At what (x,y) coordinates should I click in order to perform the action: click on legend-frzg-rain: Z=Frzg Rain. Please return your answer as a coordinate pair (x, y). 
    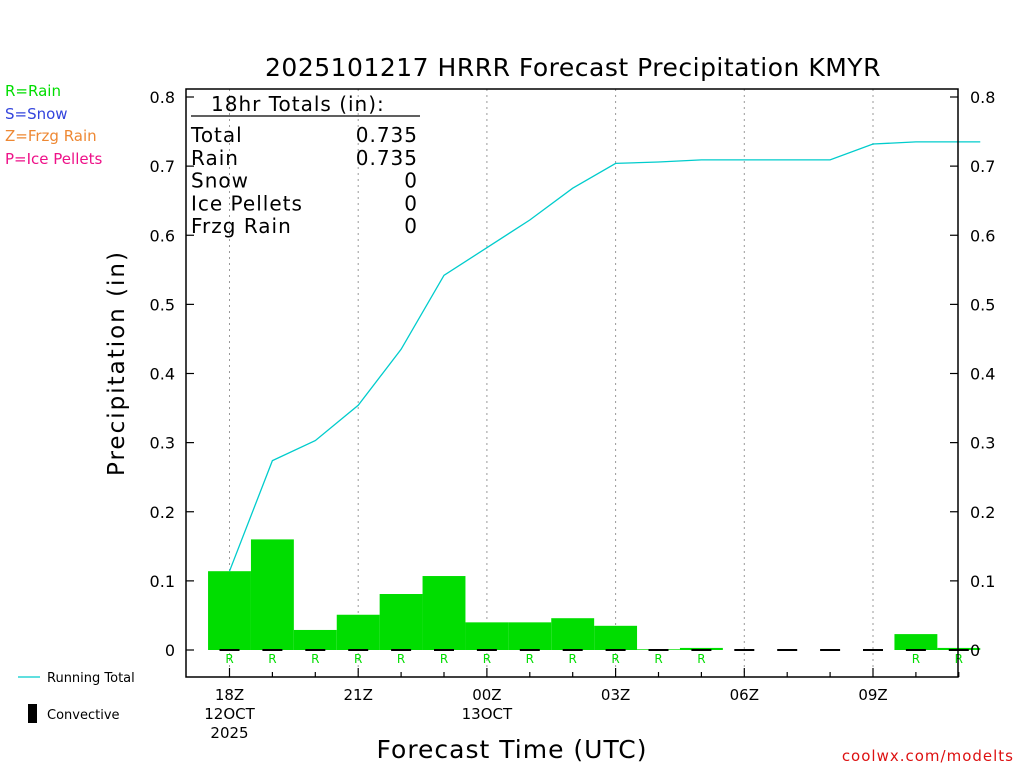
    Looking at the image, I should click on (51, 136).